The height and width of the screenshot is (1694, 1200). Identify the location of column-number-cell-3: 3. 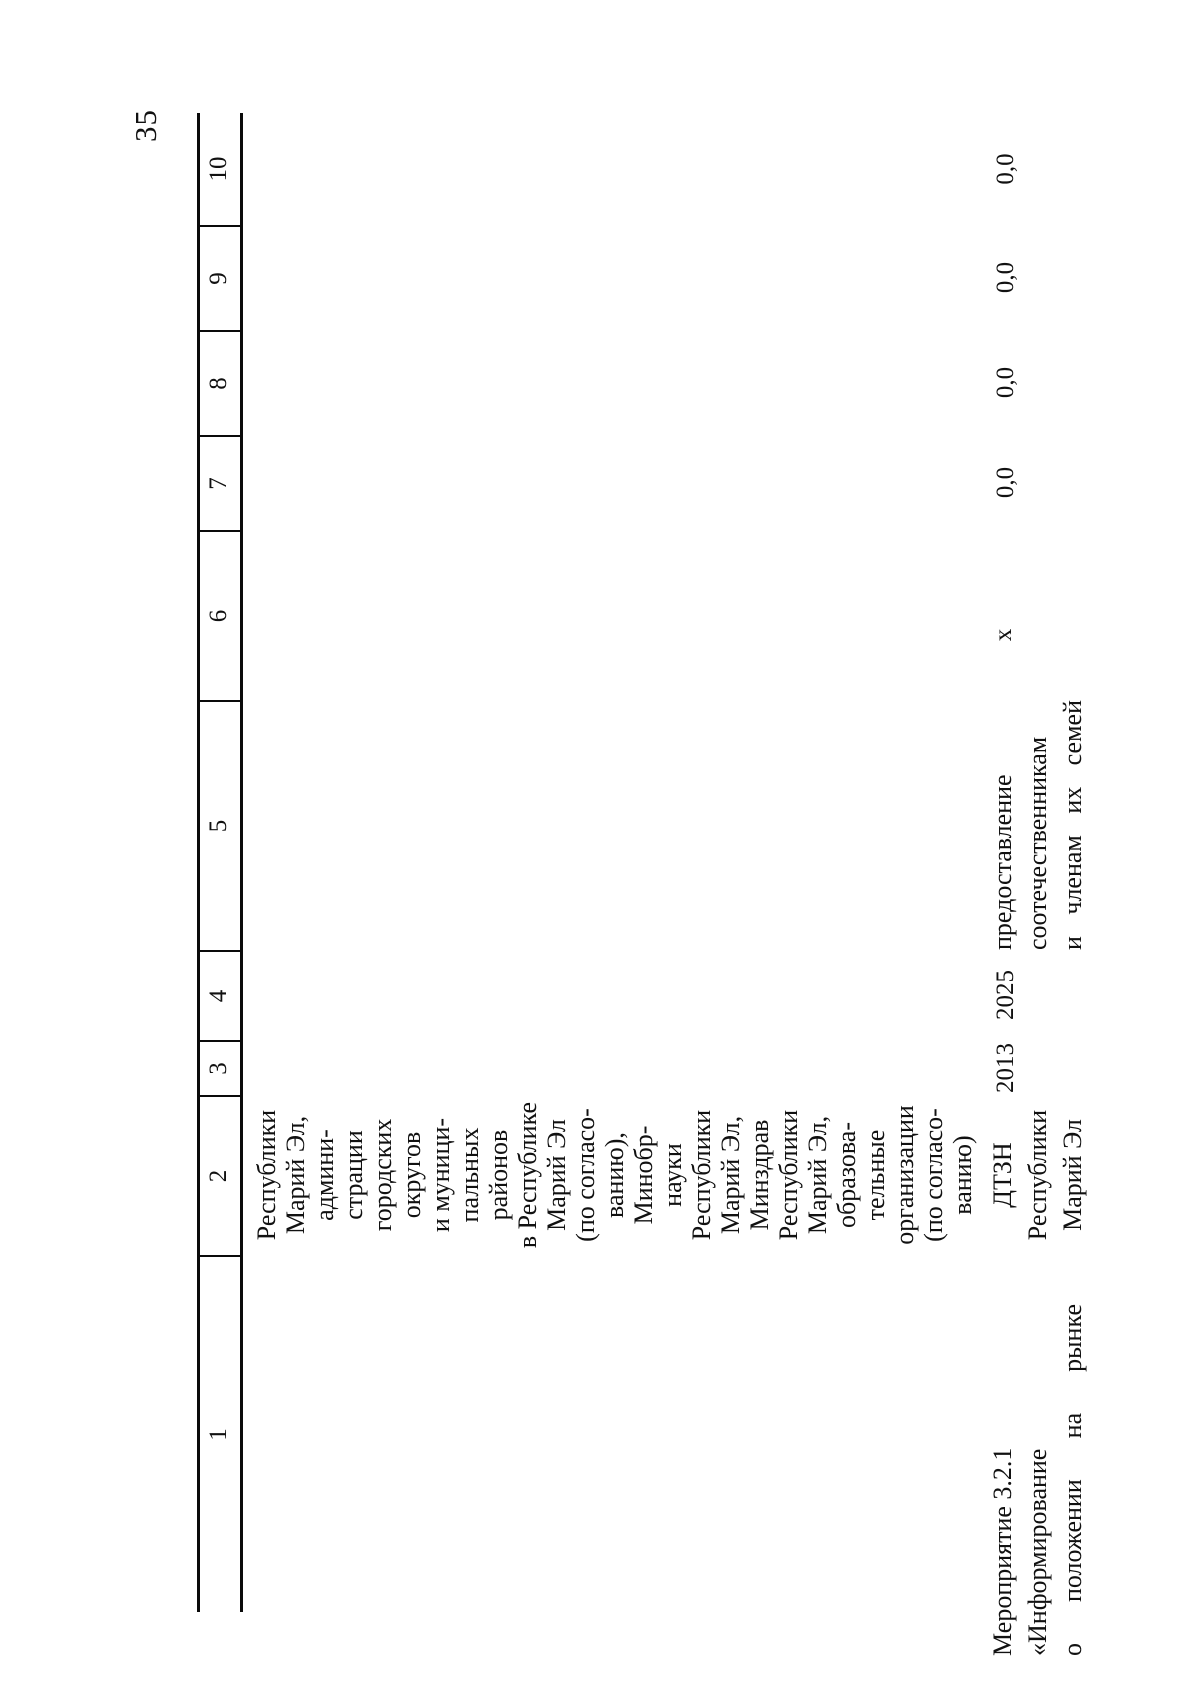
(220, 1067).